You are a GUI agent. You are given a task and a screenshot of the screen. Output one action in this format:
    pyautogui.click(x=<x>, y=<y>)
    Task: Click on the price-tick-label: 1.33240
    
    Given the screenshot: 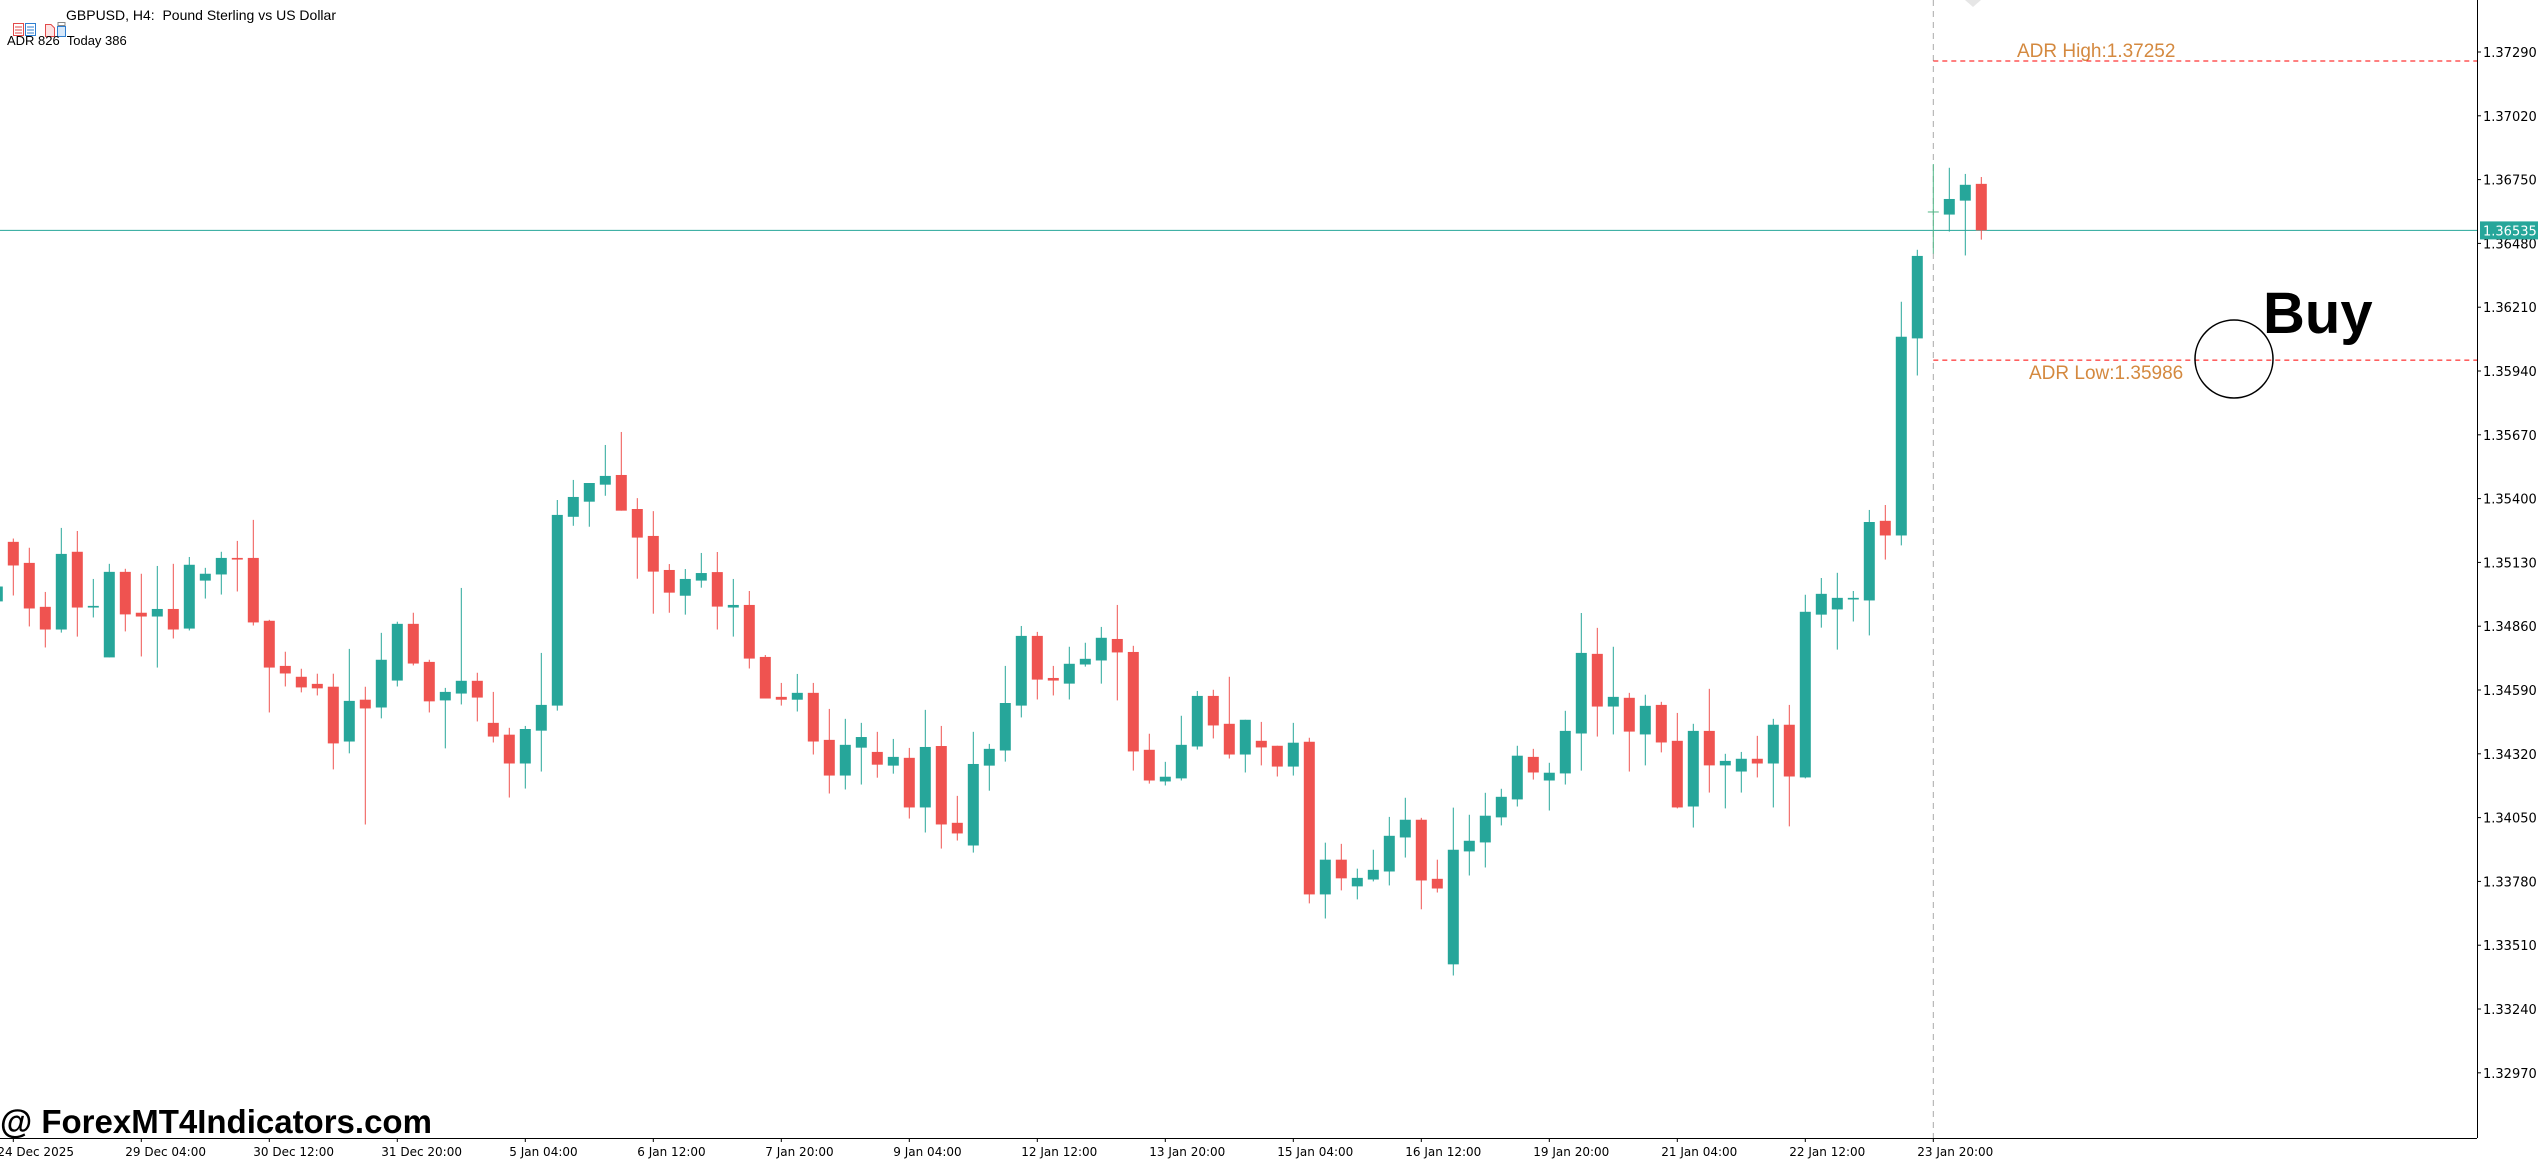 What is the action you would take?
    pyautogui.click(x=2510, y=1010)
    